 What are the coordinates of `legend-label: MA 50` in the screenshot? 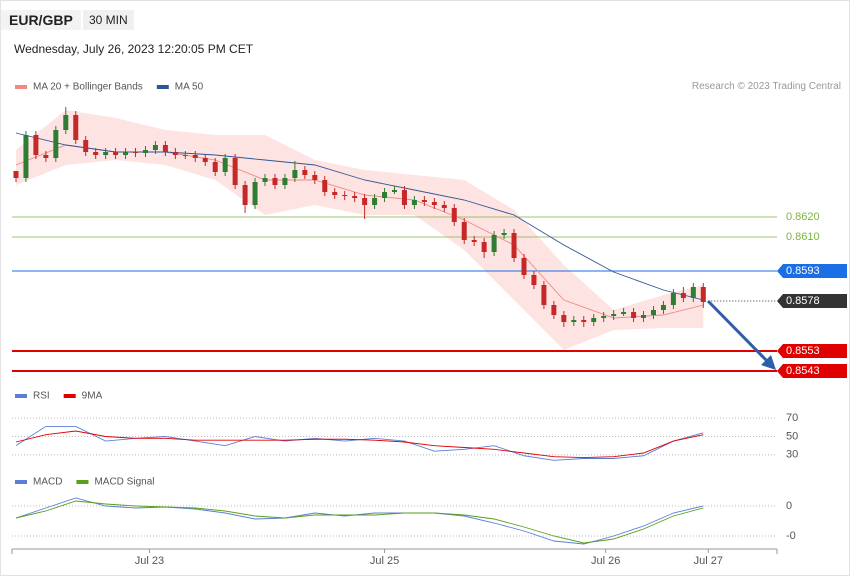 It's located at (189, 87).